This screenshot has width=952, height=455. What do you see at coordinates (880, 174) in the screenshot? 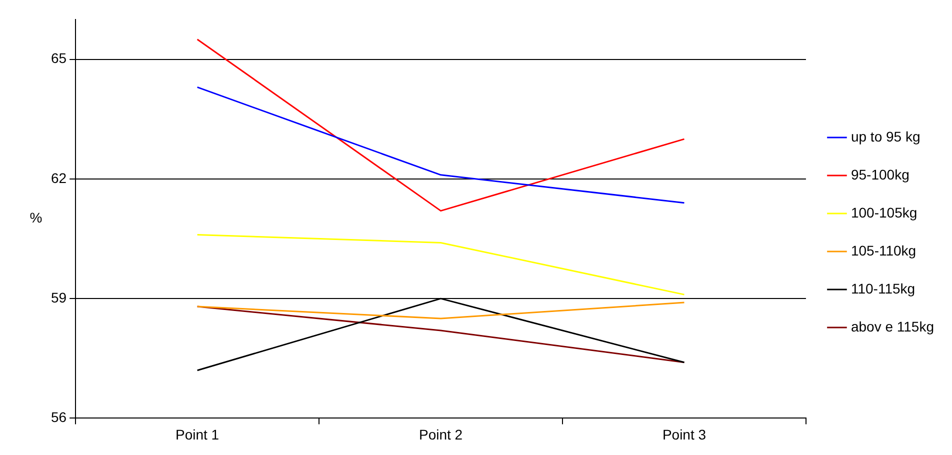
I see `legend-label: 95-100kg` at bounding box center [880, 174].